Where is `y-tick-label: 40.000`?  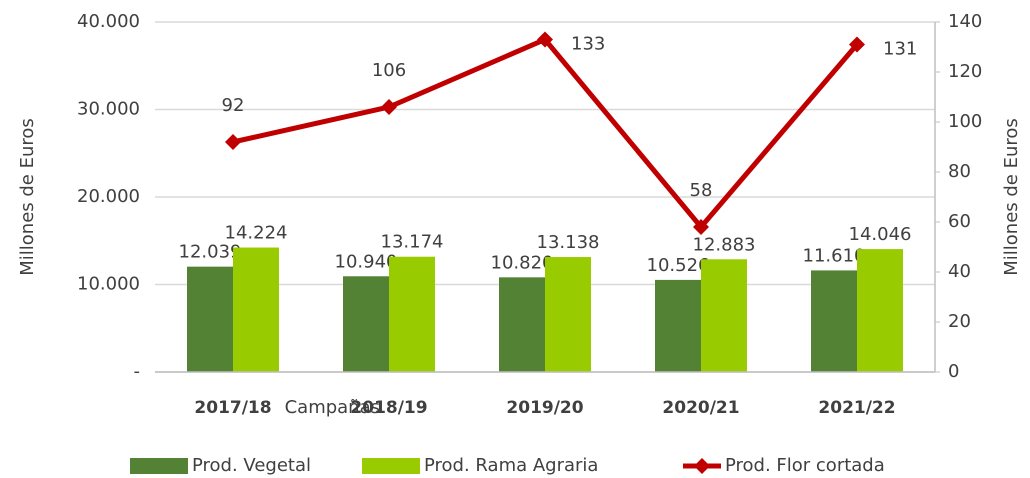
y-tick-label: 40.000 is located at coordinates (108, 21).